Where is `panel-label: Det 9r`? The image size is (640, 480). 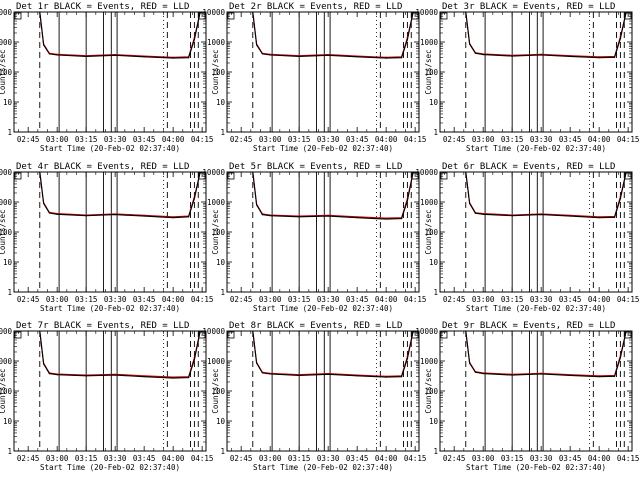
panel-label: Det 9r is located at coordinates (458, 326).